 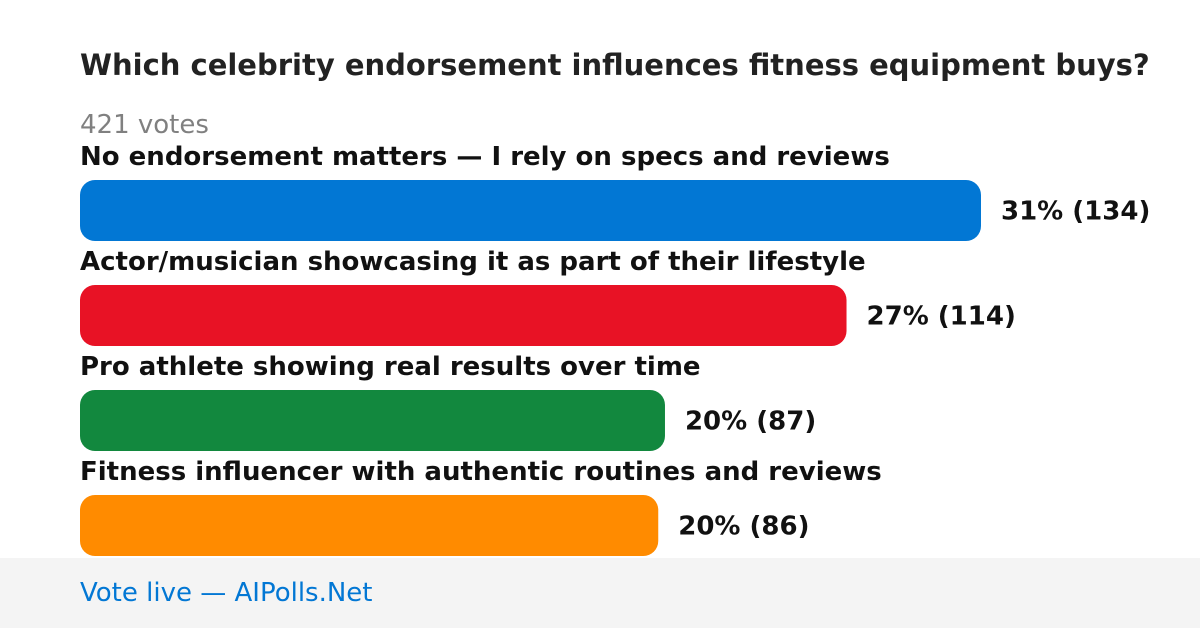 I want to click on result-value-label: 20% (87), so click(x=750, y=422).